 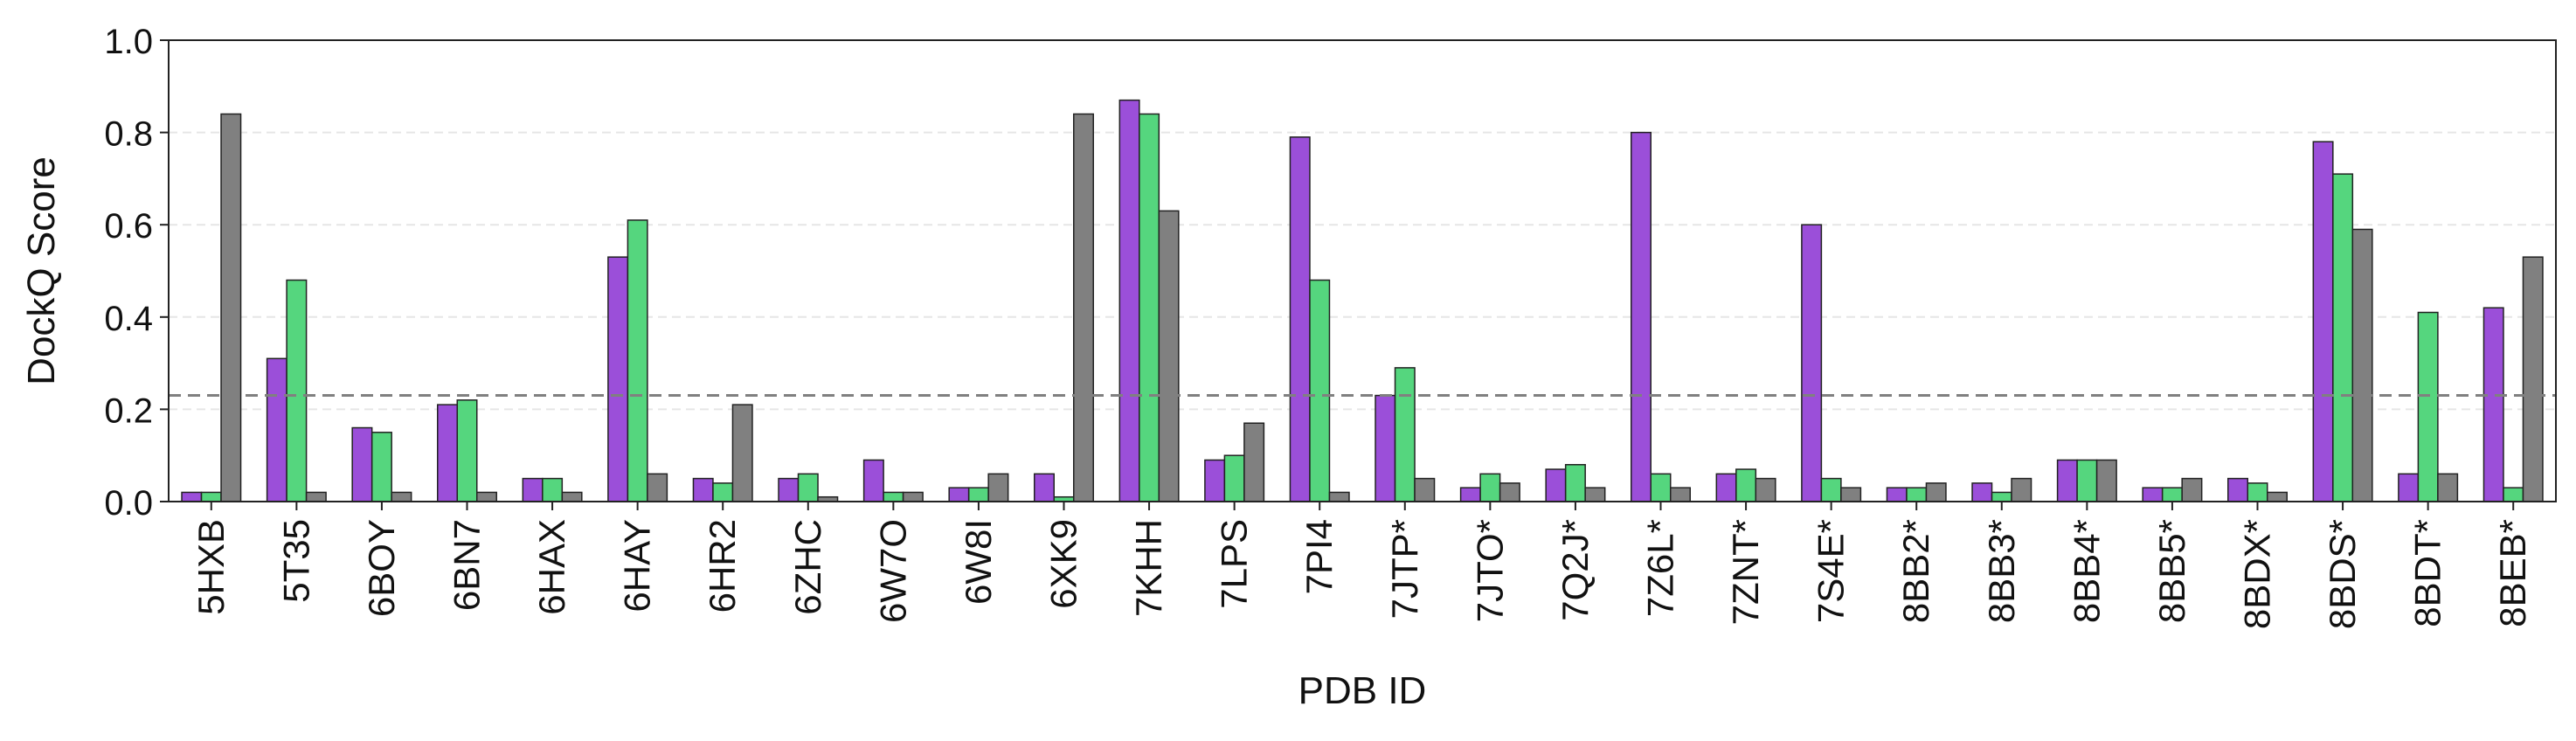 I want to click on bar-8beb-star-s1, so click(x=2493, y=404).